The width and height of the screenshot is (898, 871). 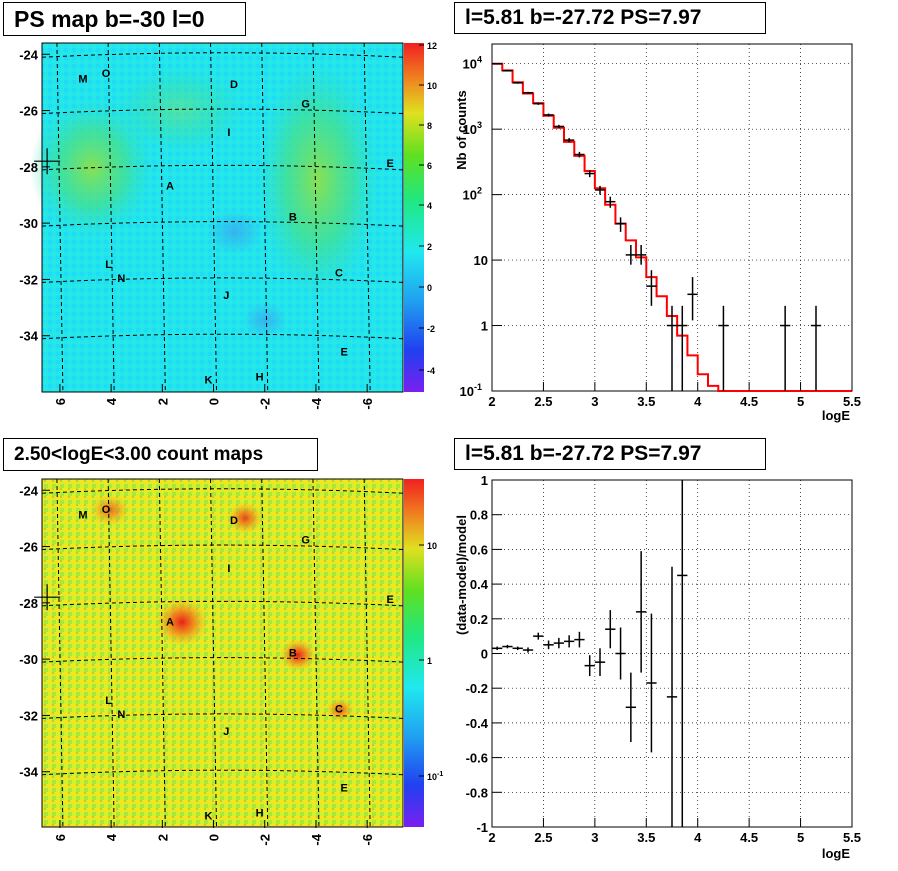 I want to click on spectrum-data-points, so click(x=657, y=226).